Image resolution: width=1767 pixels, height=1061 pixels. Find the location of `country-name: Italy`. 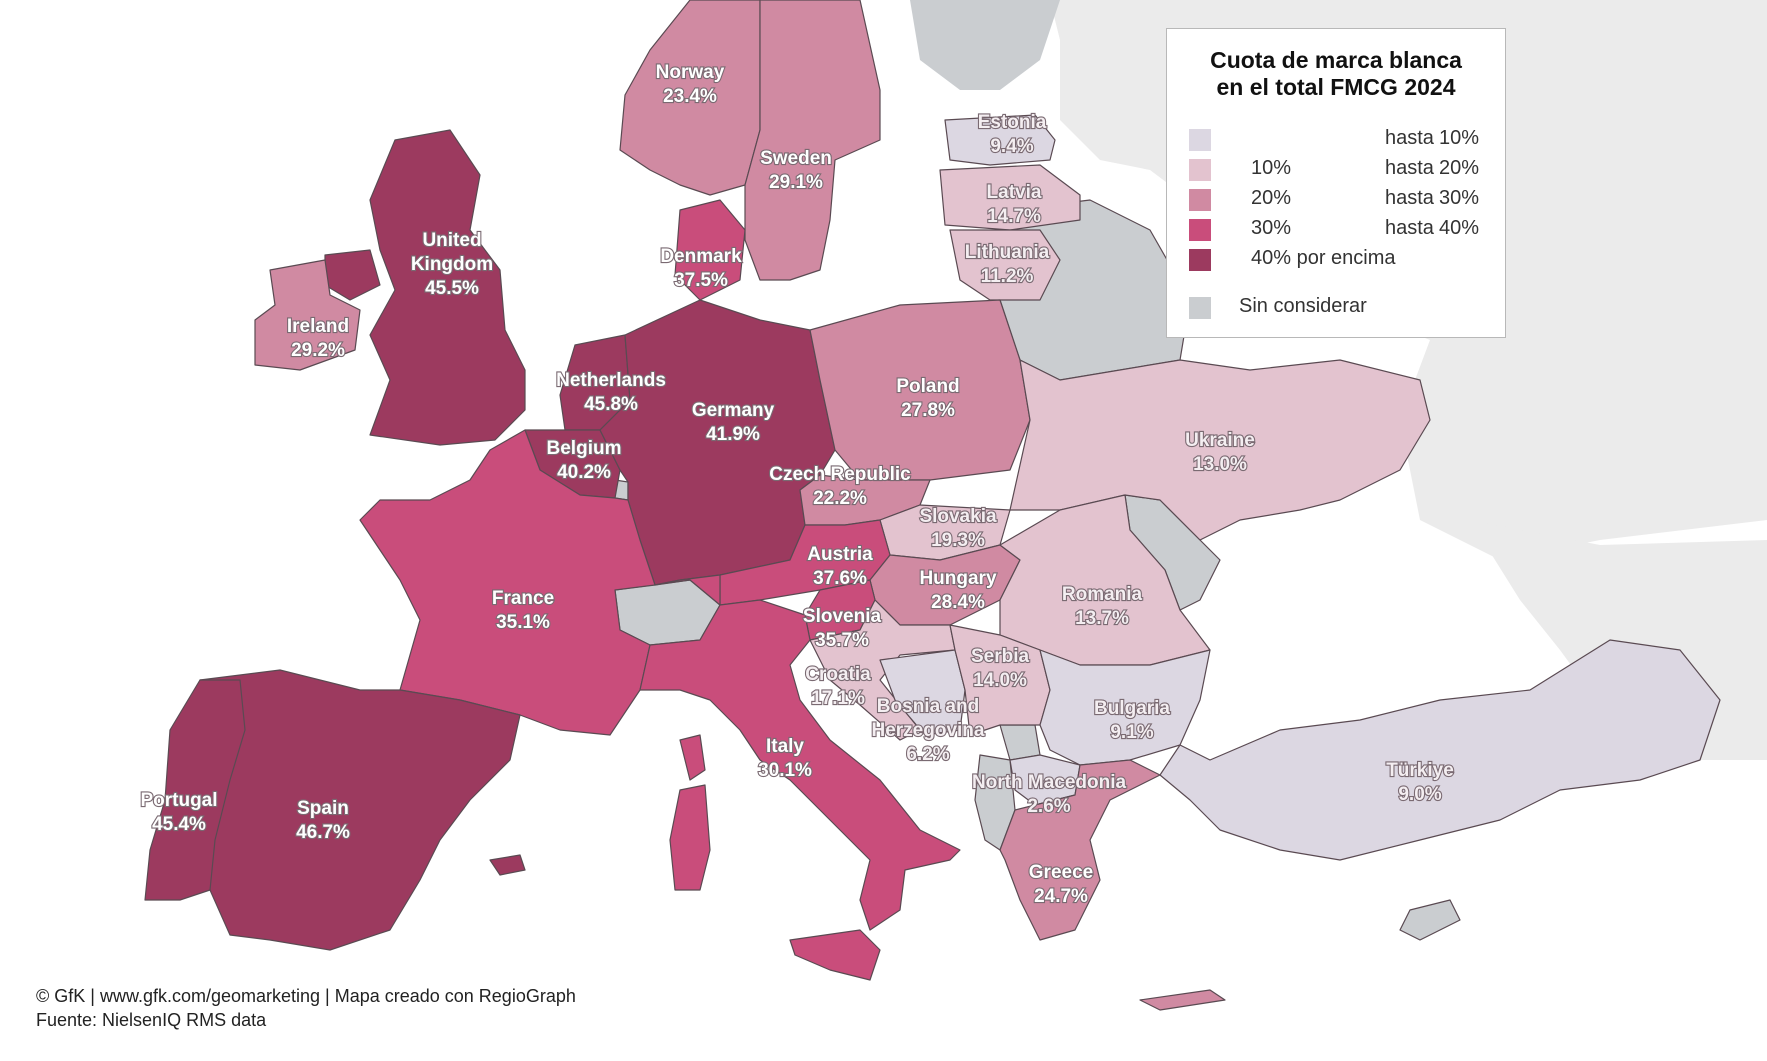

country-name: Italy is located at coordinates (785, 746).